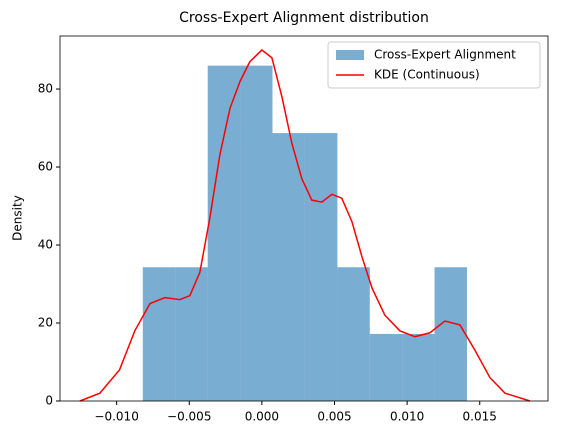 The width and height of the screenshot is (562, 435). I want to click on legend-swatch, so click(350, 55).